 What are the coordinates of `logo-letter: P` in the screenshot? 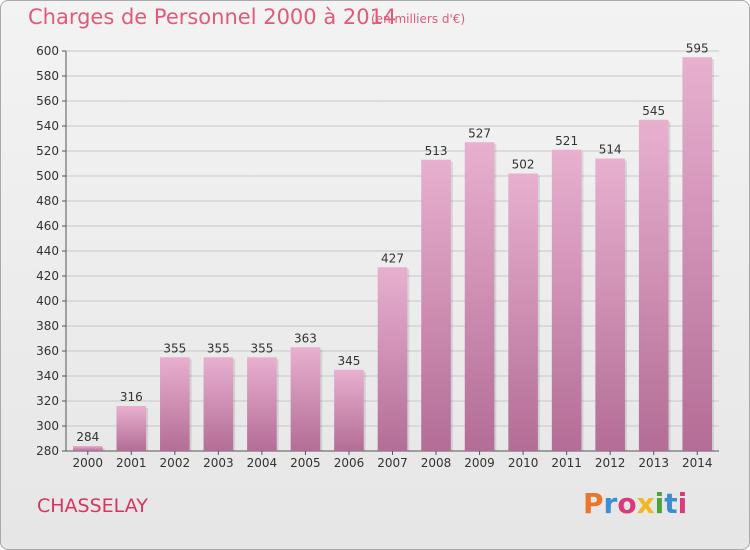 It's located at (593, 503).